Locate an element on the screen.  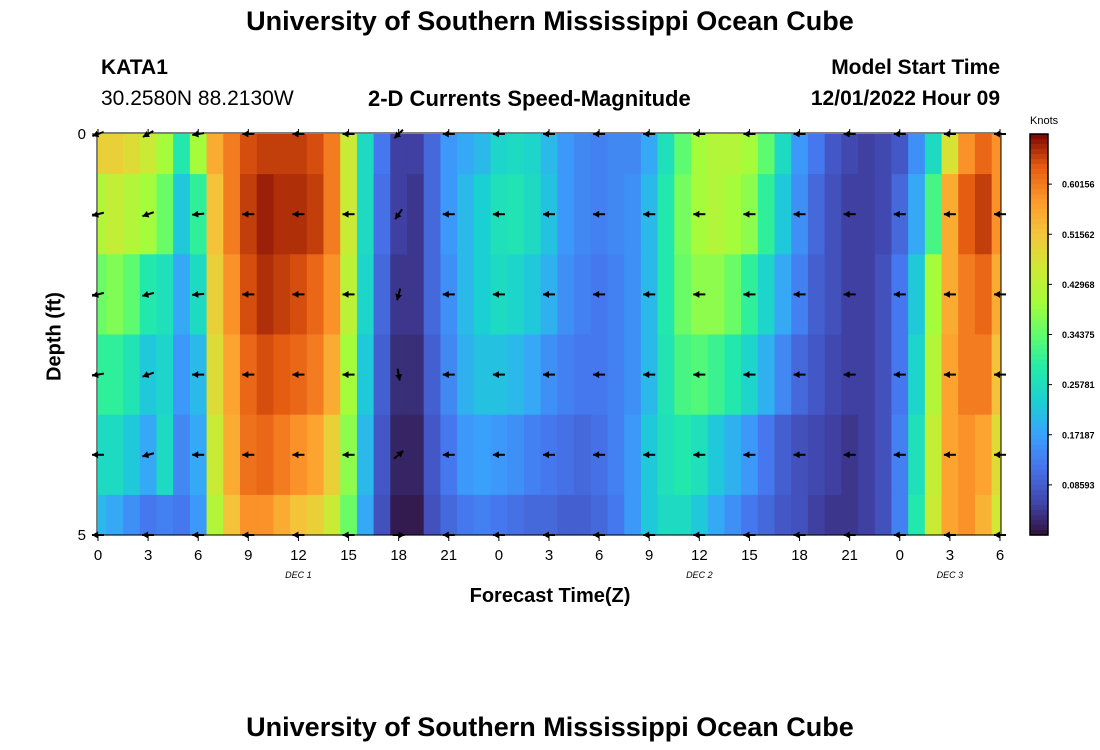
x-tick-label: 15 is located at coordinates (749, 555).